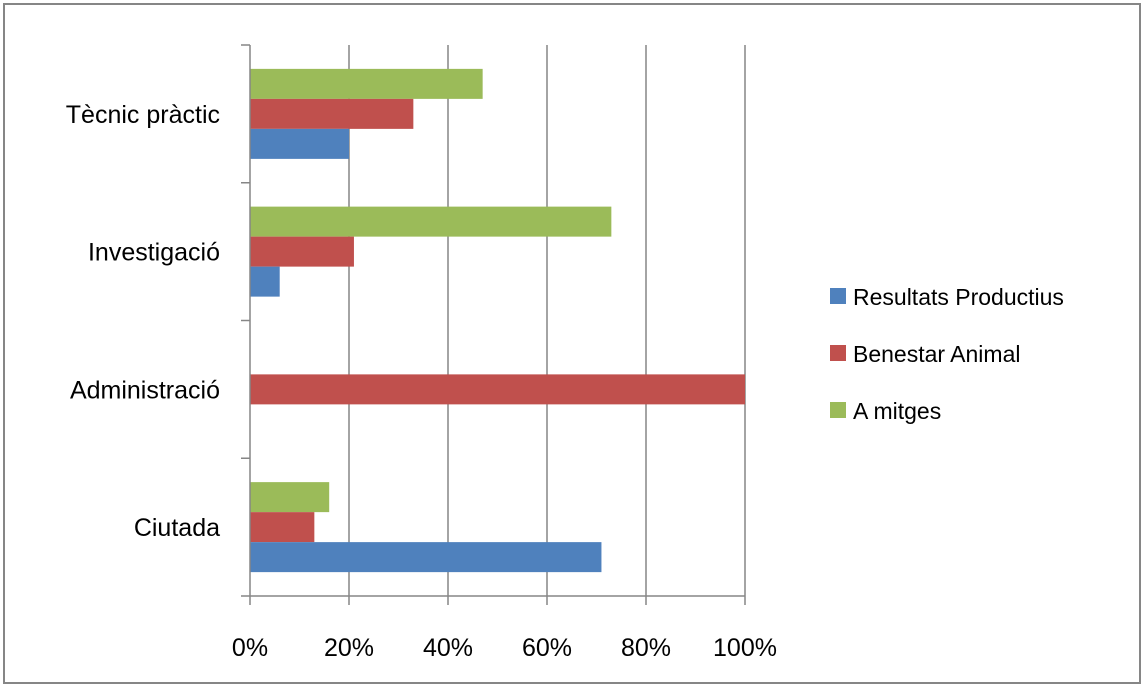  What do you see at coordinates (448, 648) in the screenshot?
I see `x-tick-label: 40%` at bounding box center [448, 648].